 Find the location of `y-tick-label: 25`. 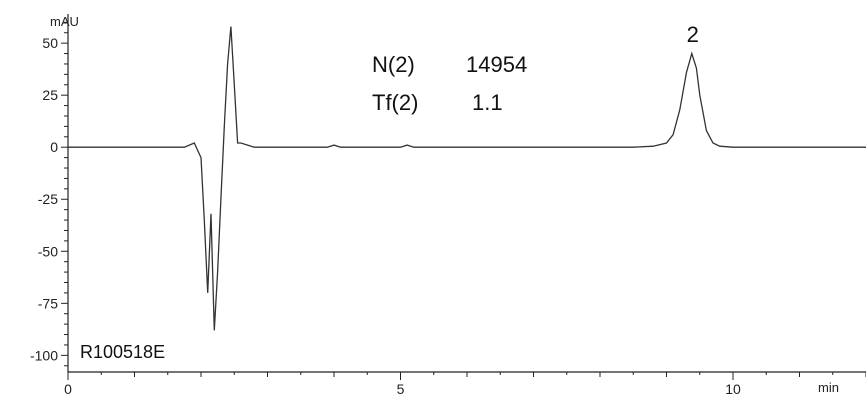

y-tick-label: 25 is located at coordinates (50, 95).